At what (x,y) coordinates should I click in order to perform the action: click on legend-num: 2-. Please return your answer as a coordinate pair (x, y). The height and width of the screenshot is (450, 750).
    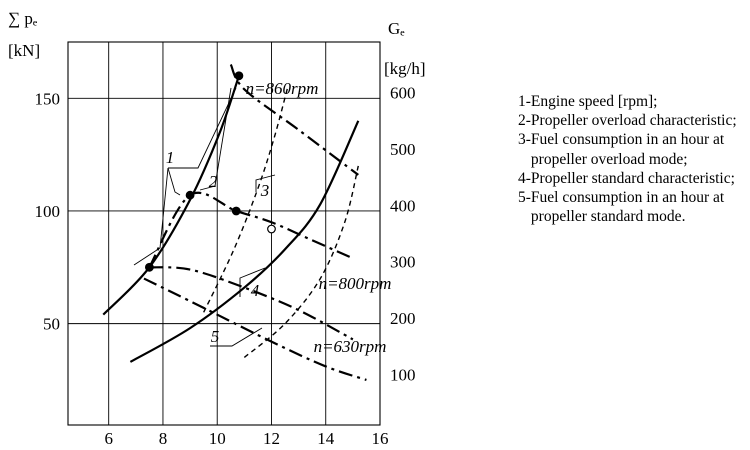
    Looking at the image, I should click on (524, 121).